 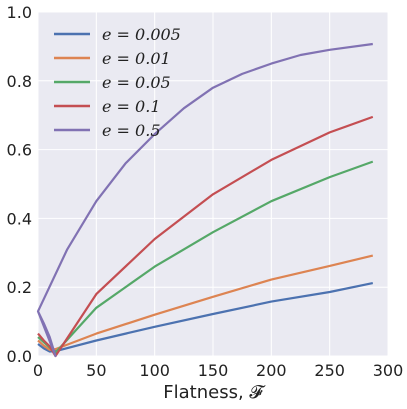 What do you see at coordinates (19, 12) in the screenshot?
I see `y-tick-label: 1.0` at bounding box center [19, 12].